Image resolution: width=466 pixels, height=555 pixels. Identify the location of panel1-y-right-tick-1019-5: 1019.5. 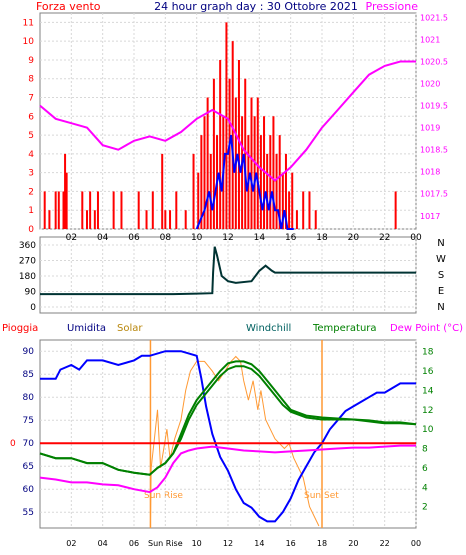
(434, 106).